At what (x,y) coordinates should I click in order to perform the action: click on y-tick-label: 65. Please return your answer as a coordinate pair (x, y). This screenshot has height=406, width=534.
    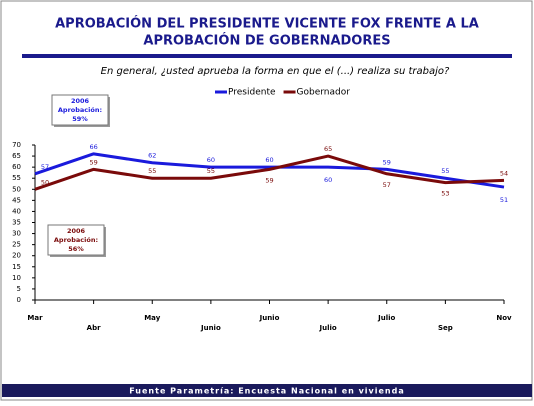
    Looking at the image, I should click on (16, 156).